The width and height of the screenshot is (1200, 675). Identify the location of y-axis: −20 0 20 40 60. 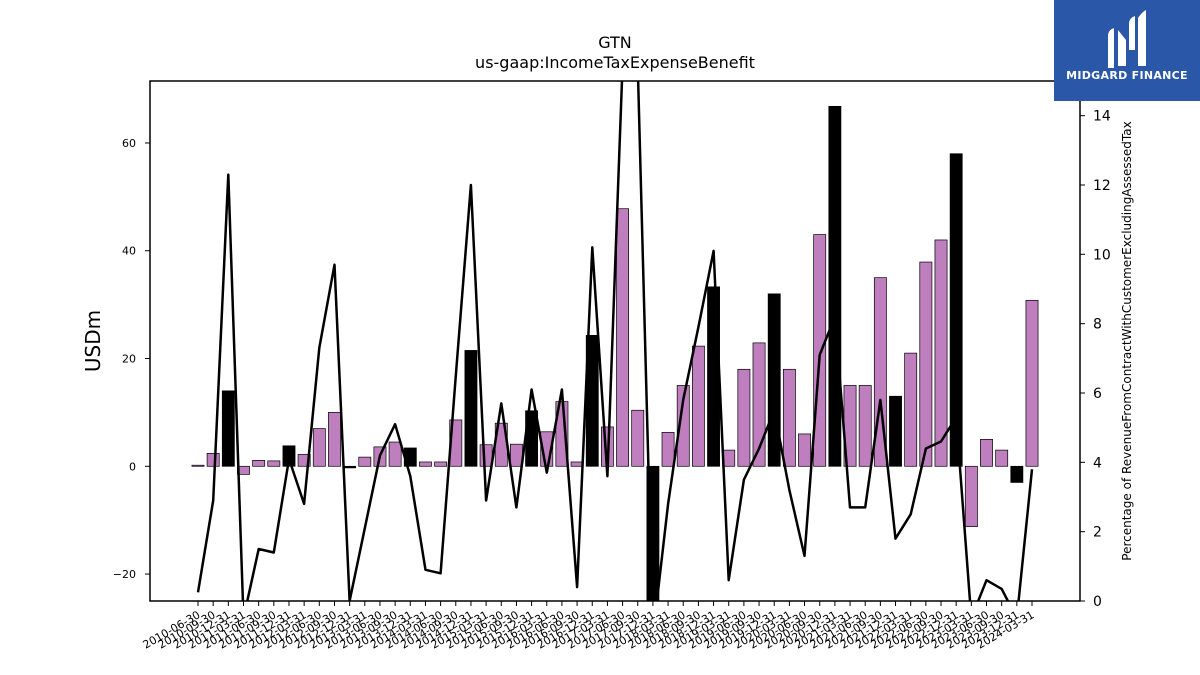
(131, 359).